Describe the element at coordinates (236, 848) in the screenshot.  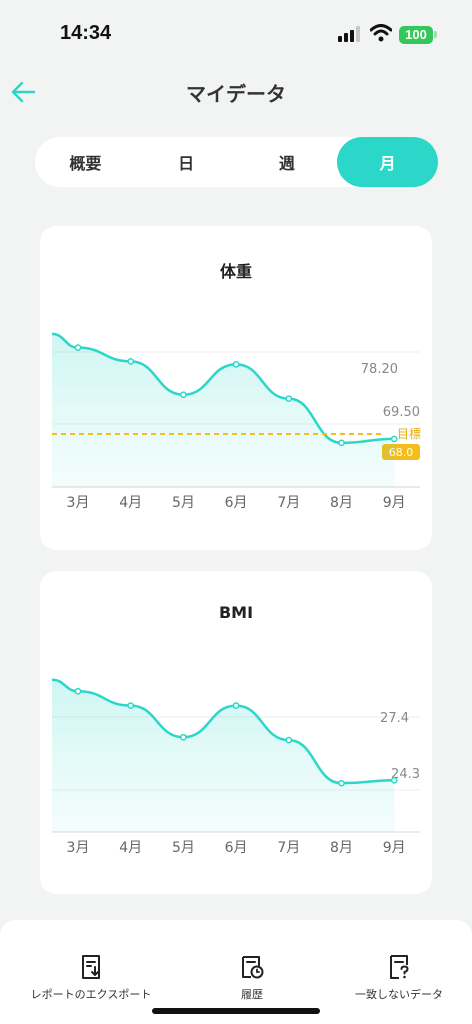
I see `bmi-x-tick-label: 6月` at that location.